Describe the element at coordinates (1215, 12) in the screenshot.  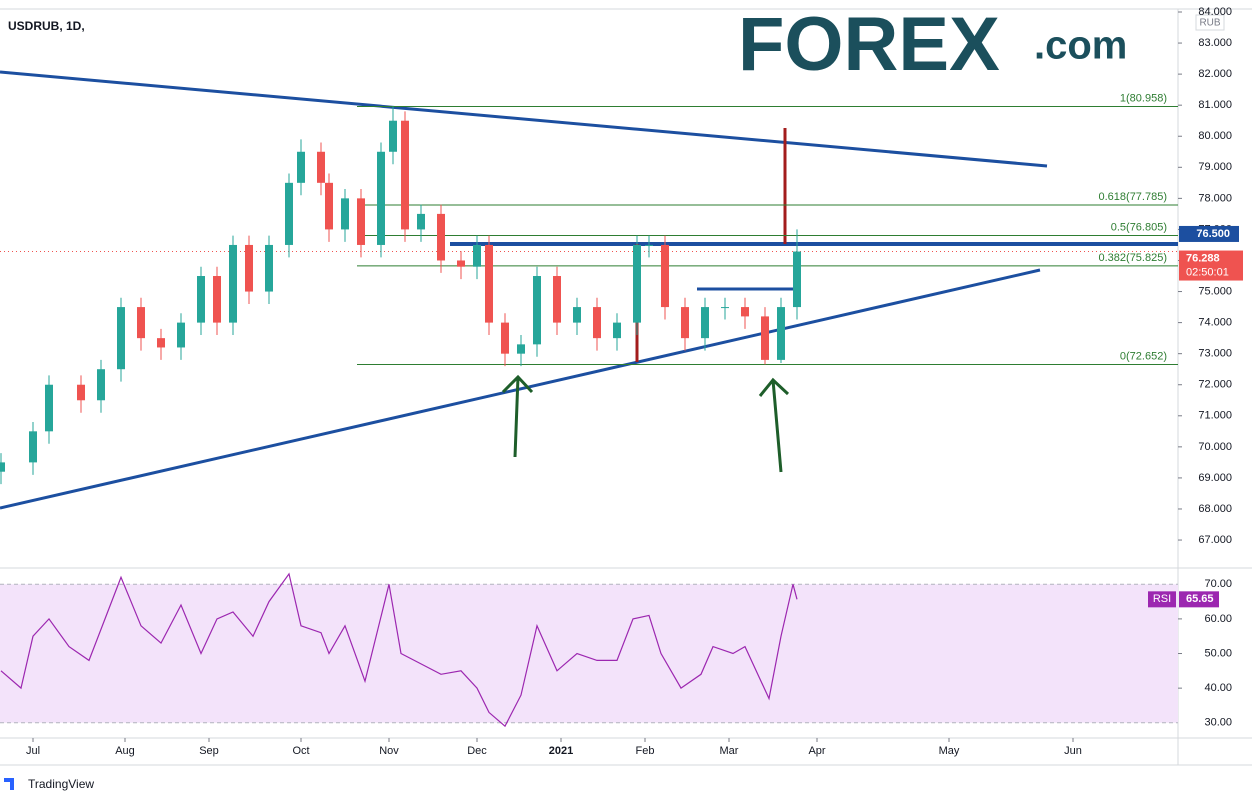
I see `y-tick-label: 84.000` at that location.